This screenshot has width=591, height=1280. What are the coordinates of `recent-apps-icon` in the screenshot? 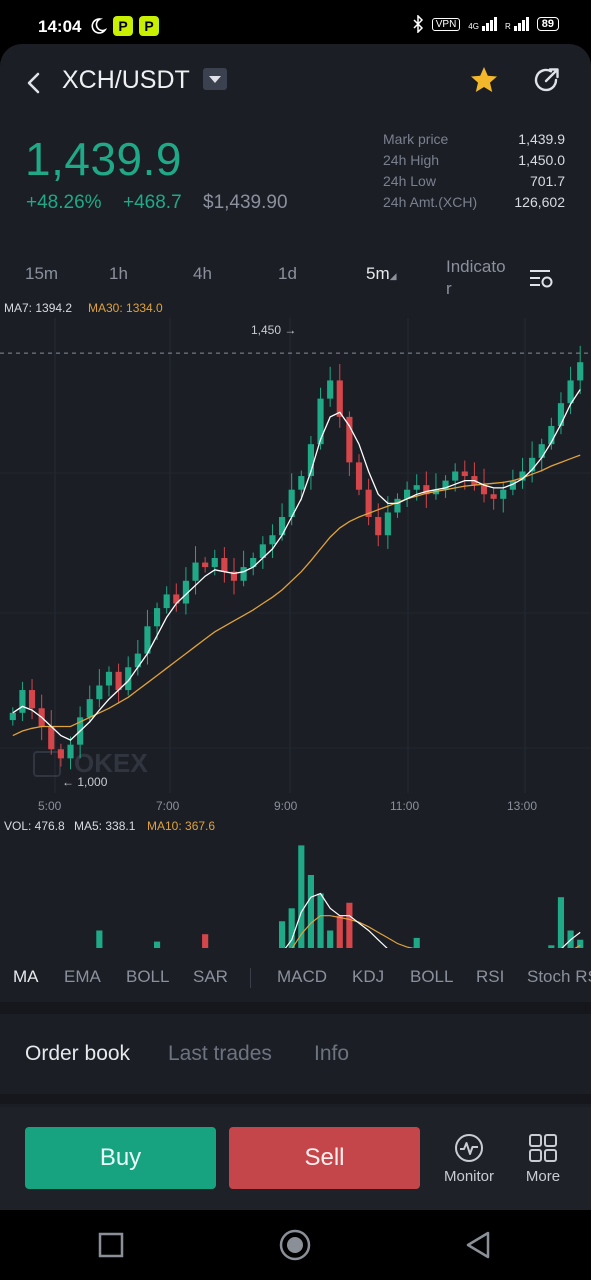 It's located at (111, 1245).